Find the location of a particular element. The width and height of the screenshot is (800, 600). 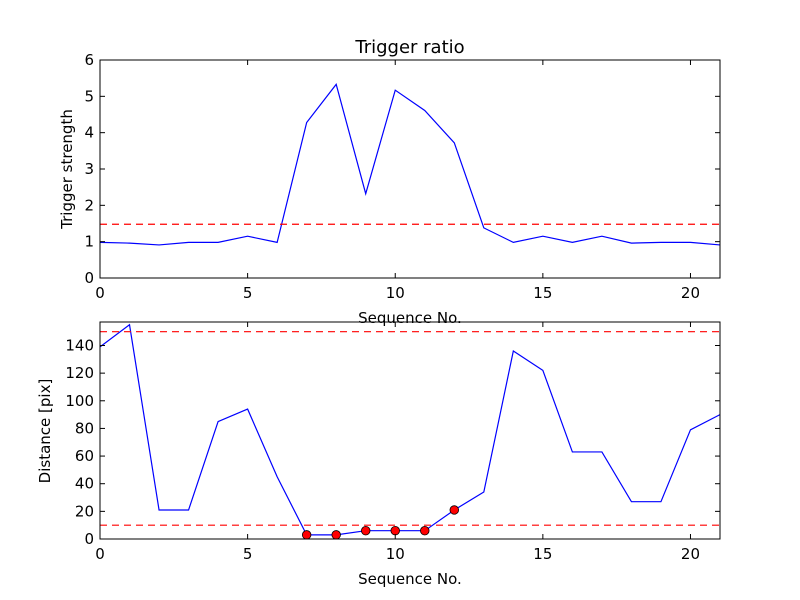

y-tick-label: 20 is located at coordinates (84, 511).